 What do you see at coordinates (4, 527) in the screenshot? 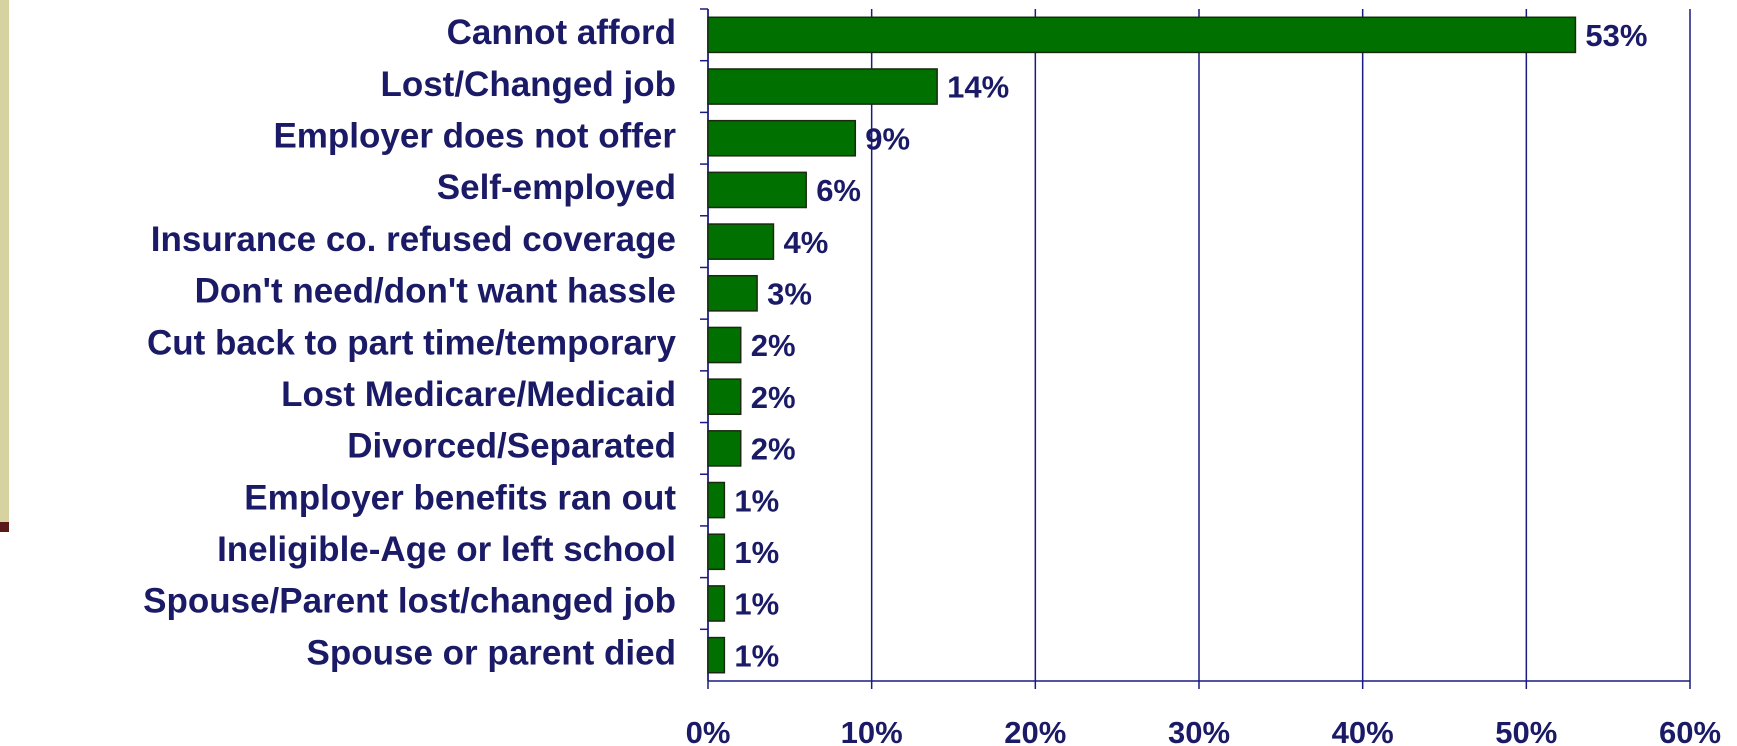
I see `decor-strip-end` at bounding box center [4, 527].